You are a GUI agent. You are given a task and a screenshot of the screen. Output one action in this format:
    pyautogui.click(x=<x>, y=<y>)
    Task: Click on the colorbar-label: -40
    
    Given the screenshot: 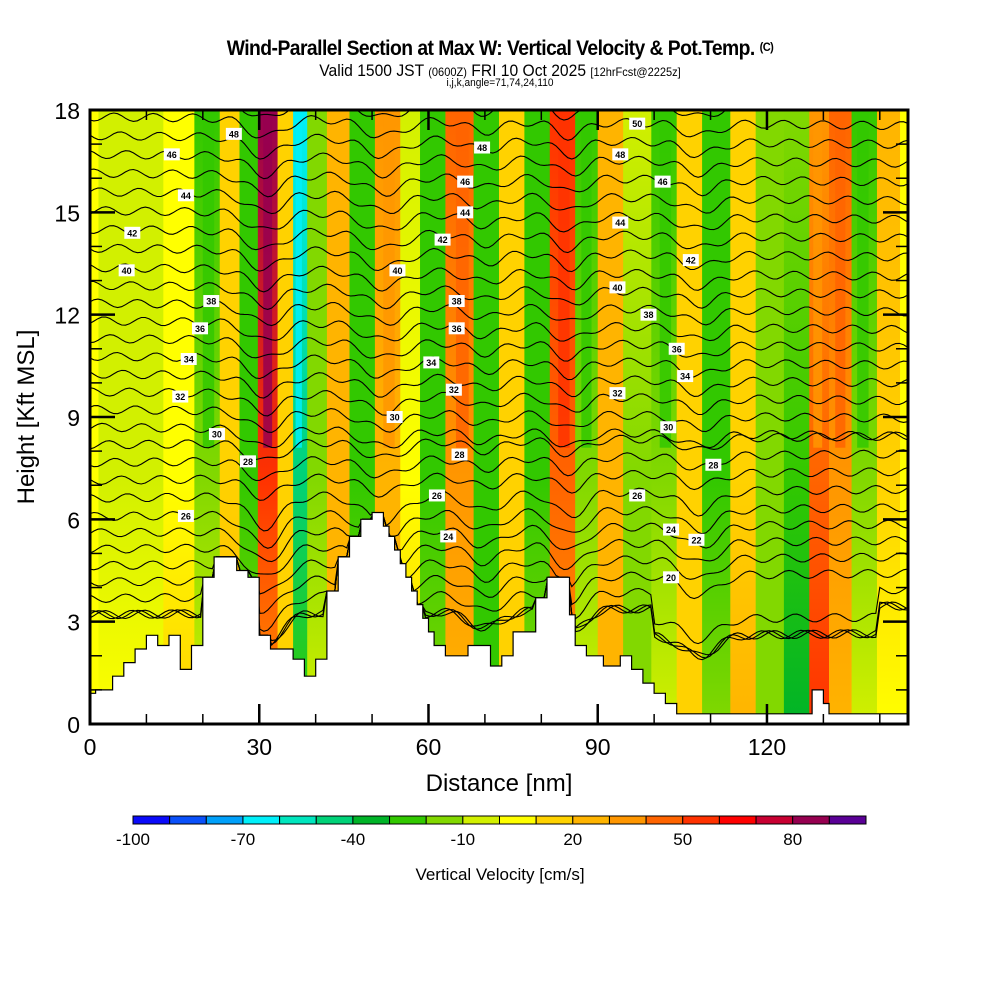 What is the action you would take?
    pyautogui.click(x=353, y=839)
    